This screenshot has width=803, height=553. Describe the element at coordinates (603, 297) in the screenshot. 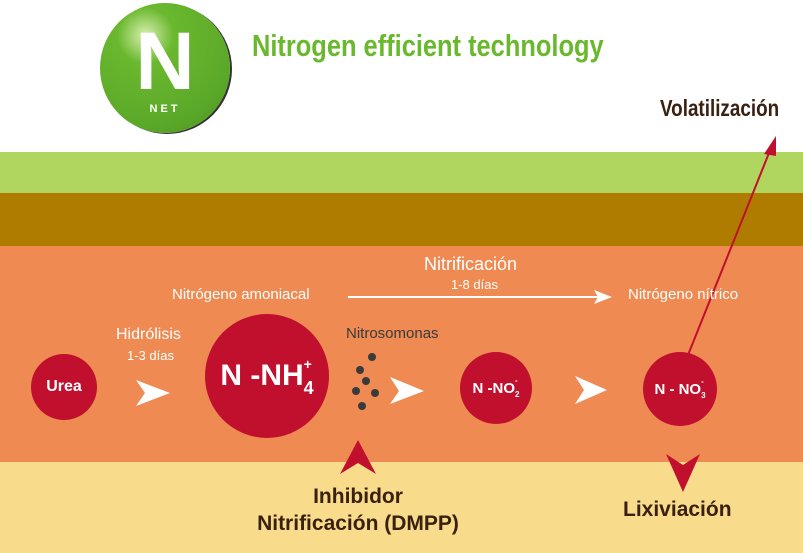

I see `nitrification-arrowhead` at that location.